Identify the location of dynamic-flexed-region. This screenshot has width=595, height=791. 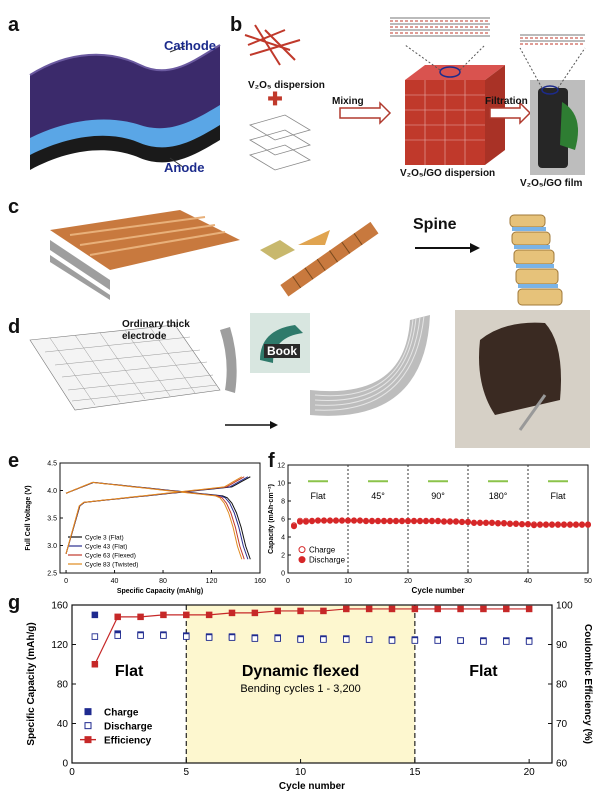
(300, 684).